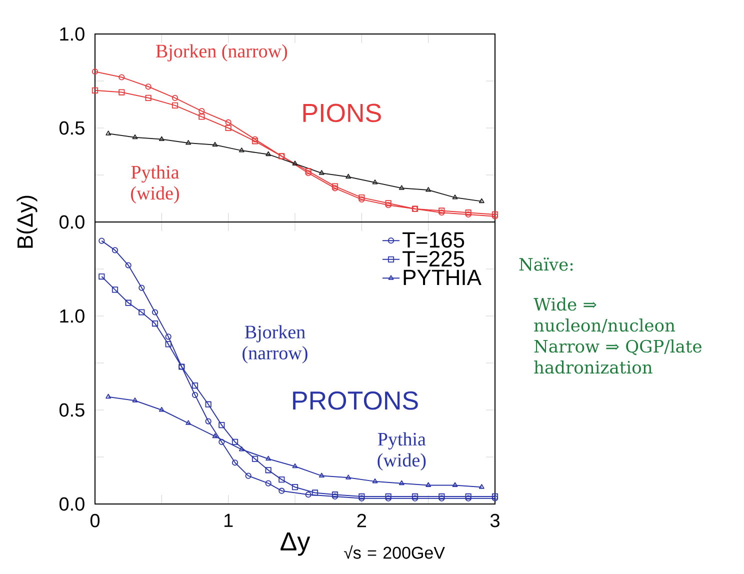 The height and width of the screenshot is (574, 744). What do you see at coordinates (433, 258) in the screenshot?
I see `legend-label: T=225` at bounding box center [433, 258].